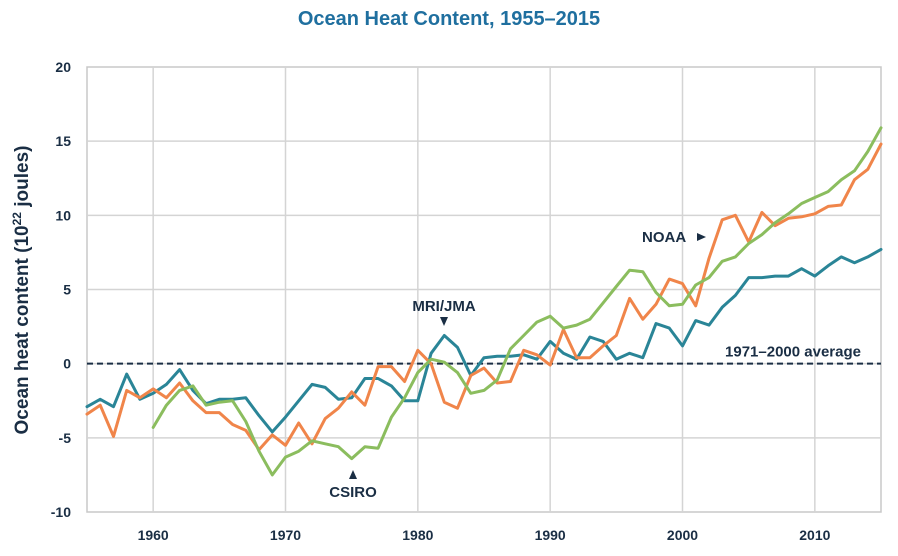 The height and width of the screenshot is (556, 898). Describe the element at coordinates (67, 364) in the screenshot. I see `y-tick-label: 0` at that location.